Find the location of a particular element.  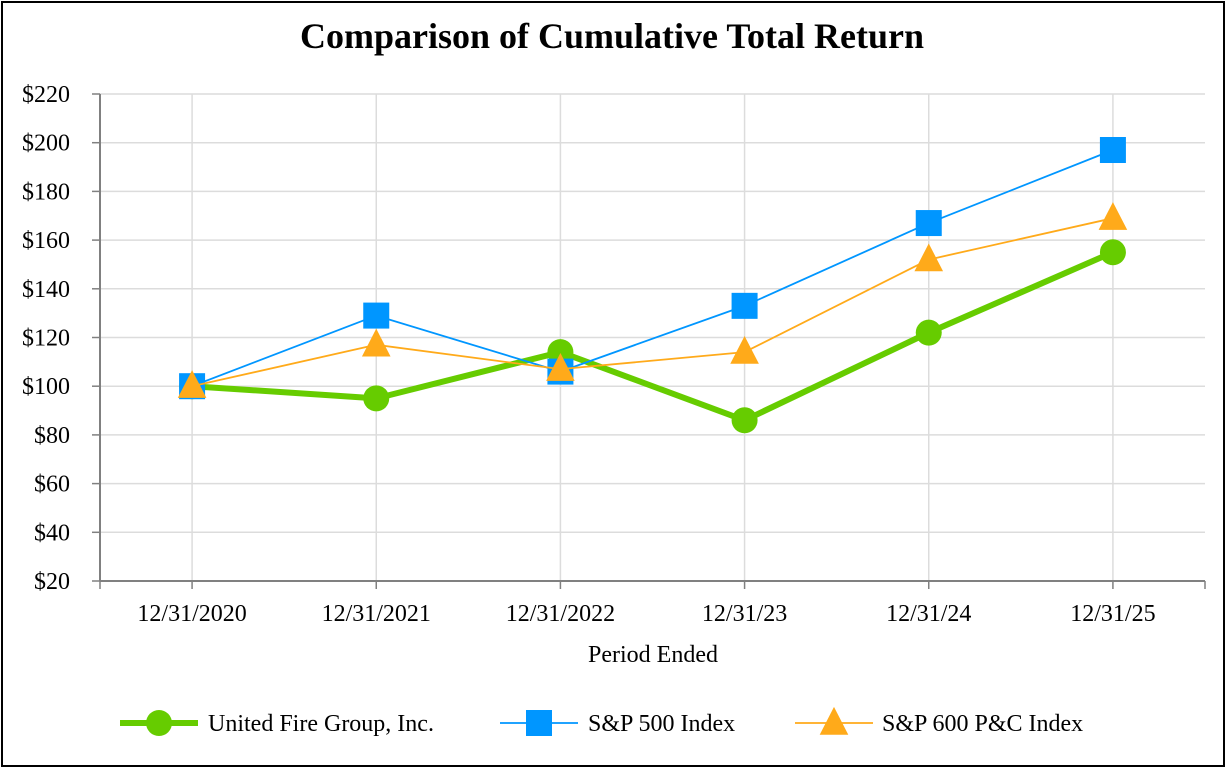

legend-item: S&P 600 P&C Index is located at coordinates (939, 721).